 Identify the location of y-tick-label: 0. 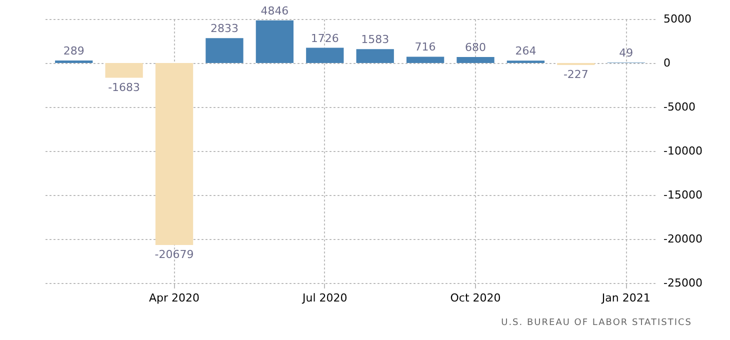
(667, 63).